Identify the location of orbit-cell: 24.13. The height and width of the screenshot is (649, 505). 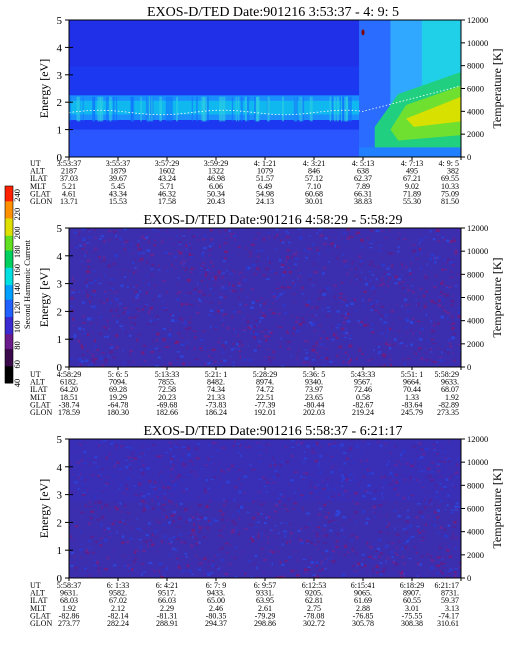
(265, 201).